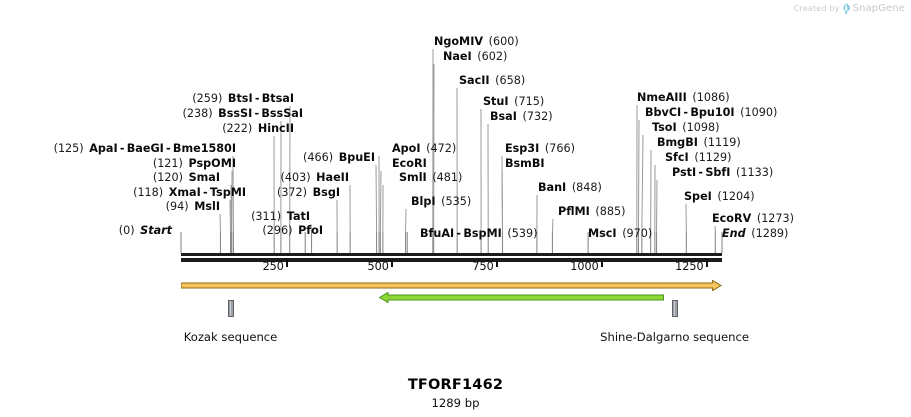 The image size is (911, 417). What do you see at coordinates (230, 308) in the screenshot?
I see `kozak-sequence-feature` at bounding box center [230, 308].